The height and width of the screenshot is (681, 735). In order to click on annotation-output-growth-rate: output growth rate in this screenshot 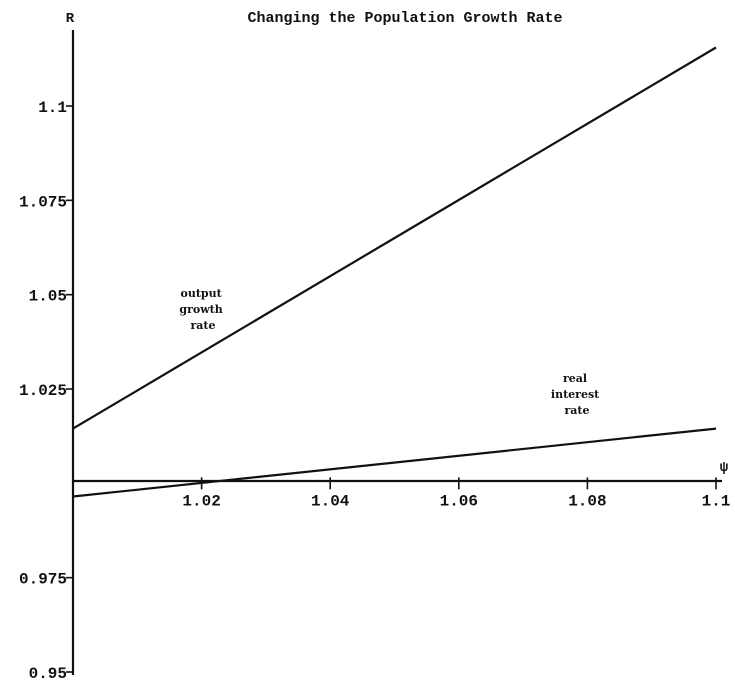, I will do `click(202, 309)`.